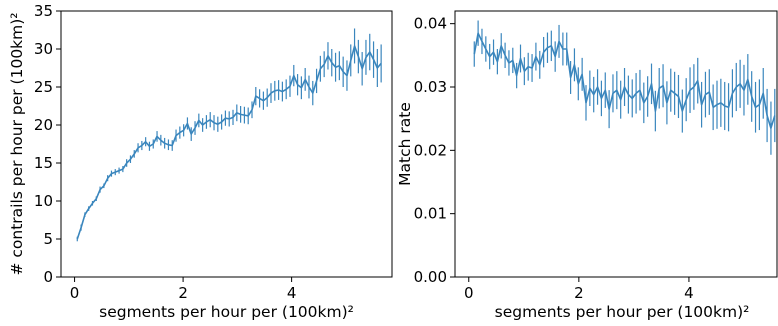 This screenshot has height=326, width=778. I want to click on right-x-axis-label: segments per hour per (100km)², so click(622, 312).